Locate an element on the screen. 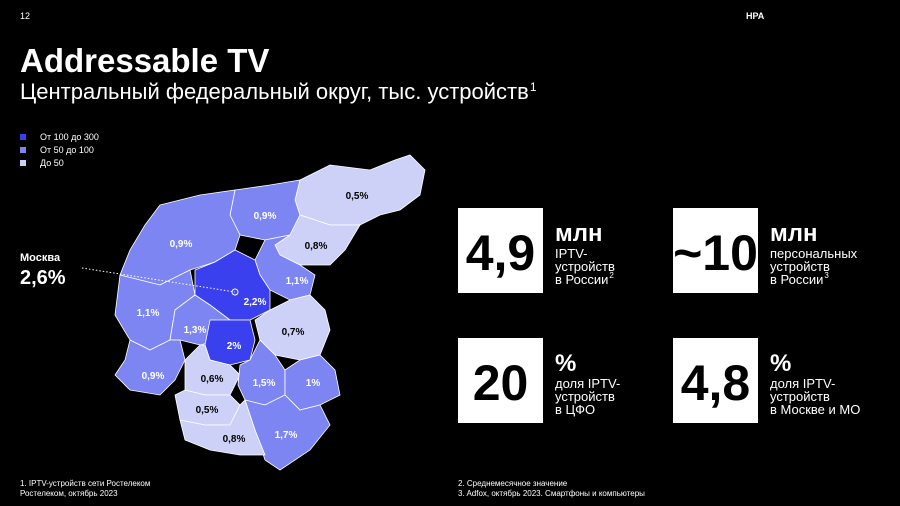  page-number: 12 is located at coordinates (25, 16).